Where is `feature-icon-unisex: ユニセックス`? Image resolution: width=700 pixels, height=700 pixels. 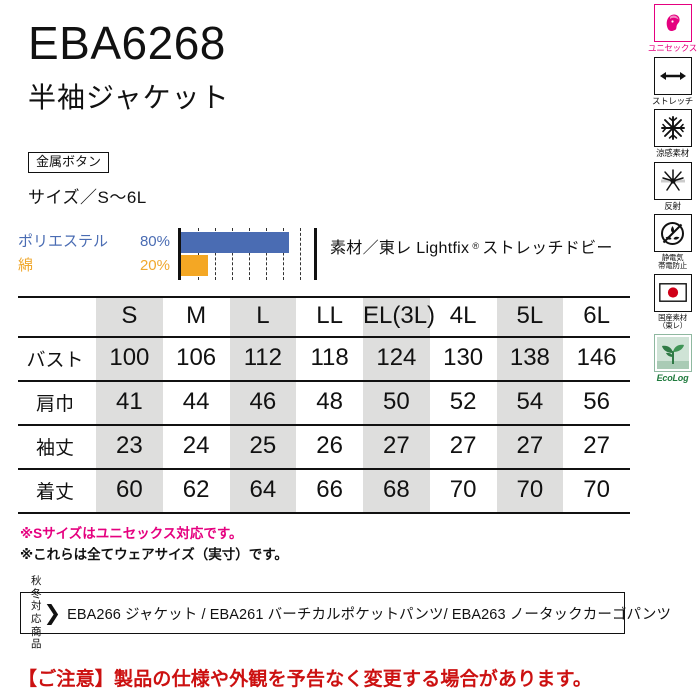
feature-icon-unisex: ユニセックス is located at coordinates (673, 29).